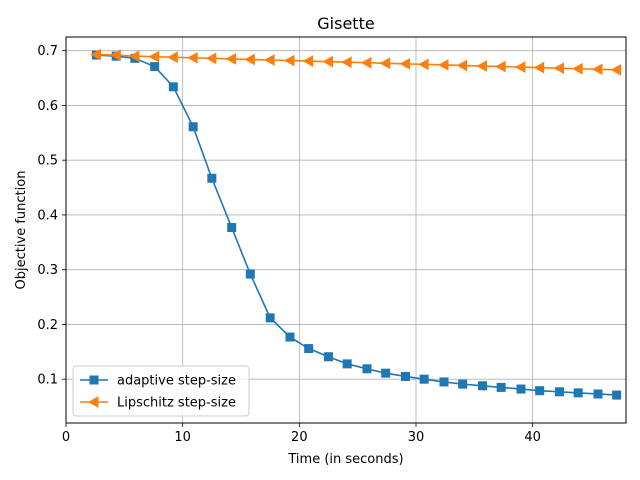  I want to click on legend: adaptive step-size Lipschitz step-size, so click(161, 391).